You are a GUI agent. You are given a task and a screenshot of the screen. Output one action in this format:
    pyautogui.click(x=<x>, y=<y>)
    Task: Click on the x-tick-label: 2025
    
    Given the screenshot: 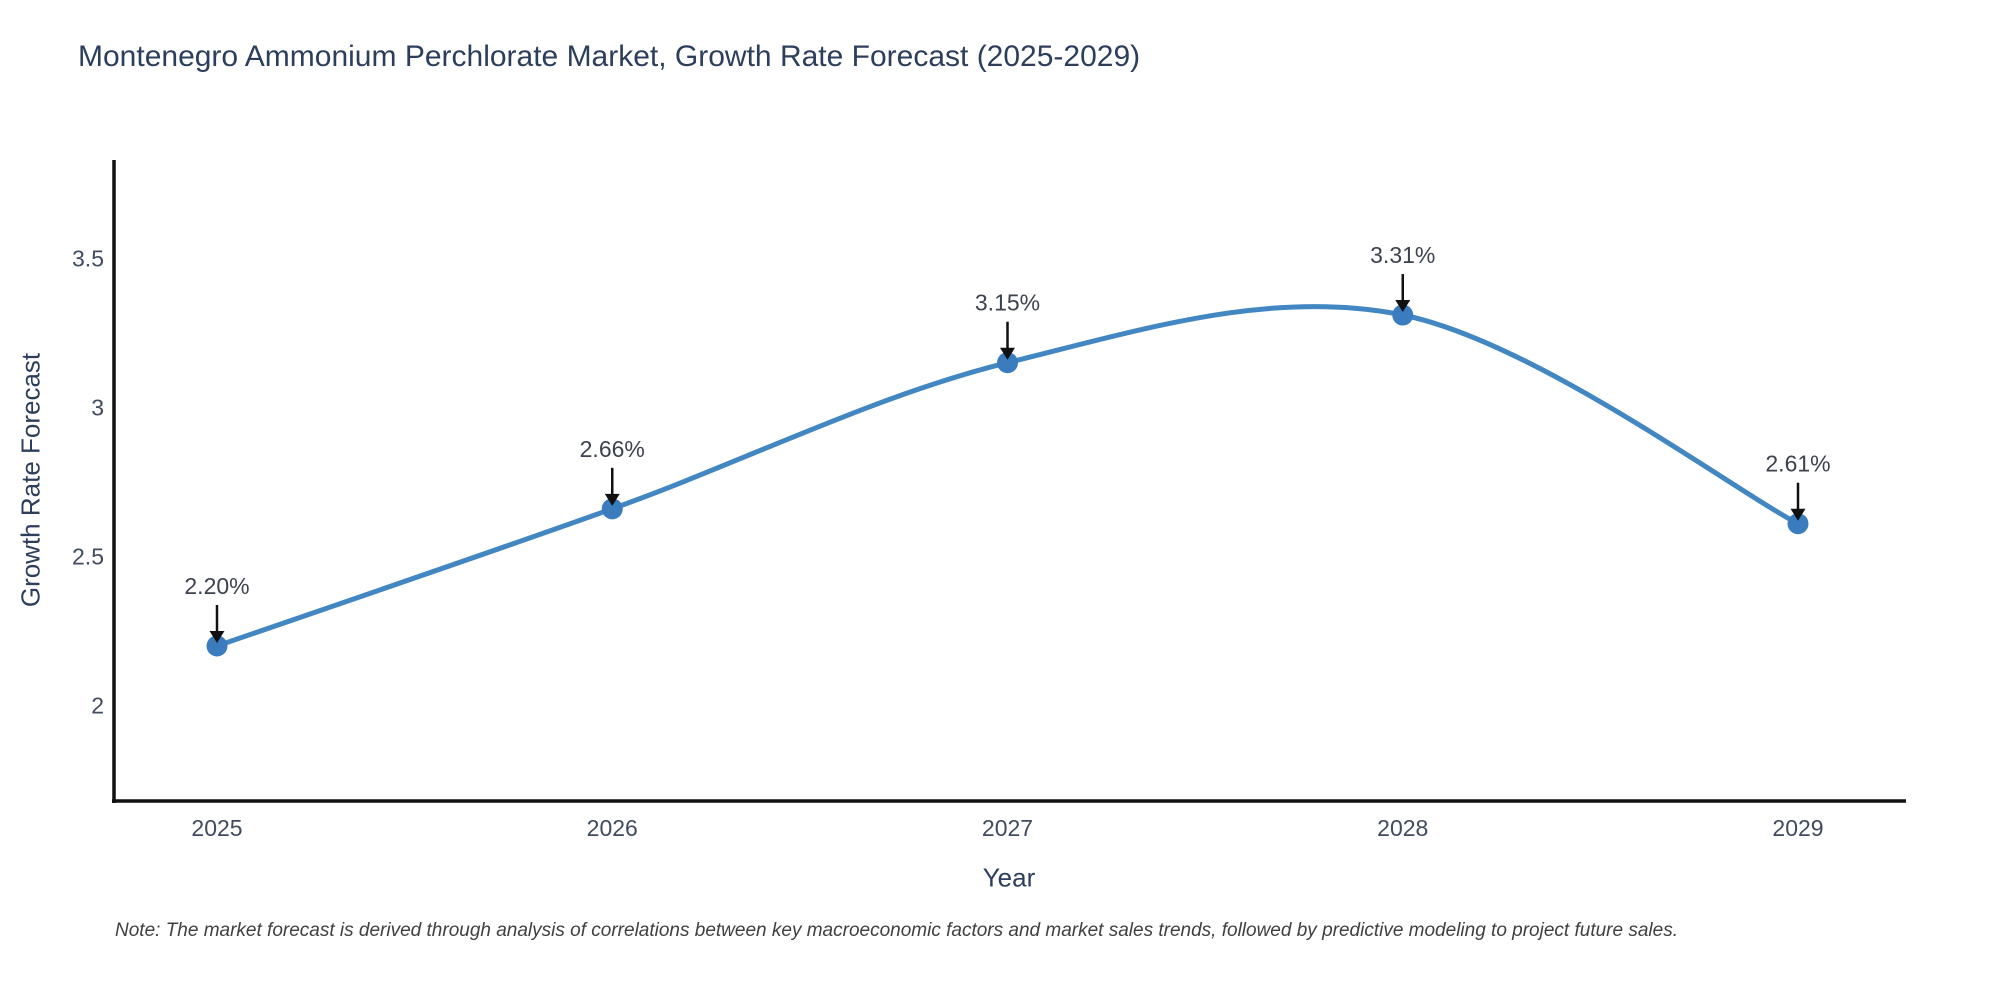 What is the action you would take?
    pyautogui.click(x=216, y=828)
    